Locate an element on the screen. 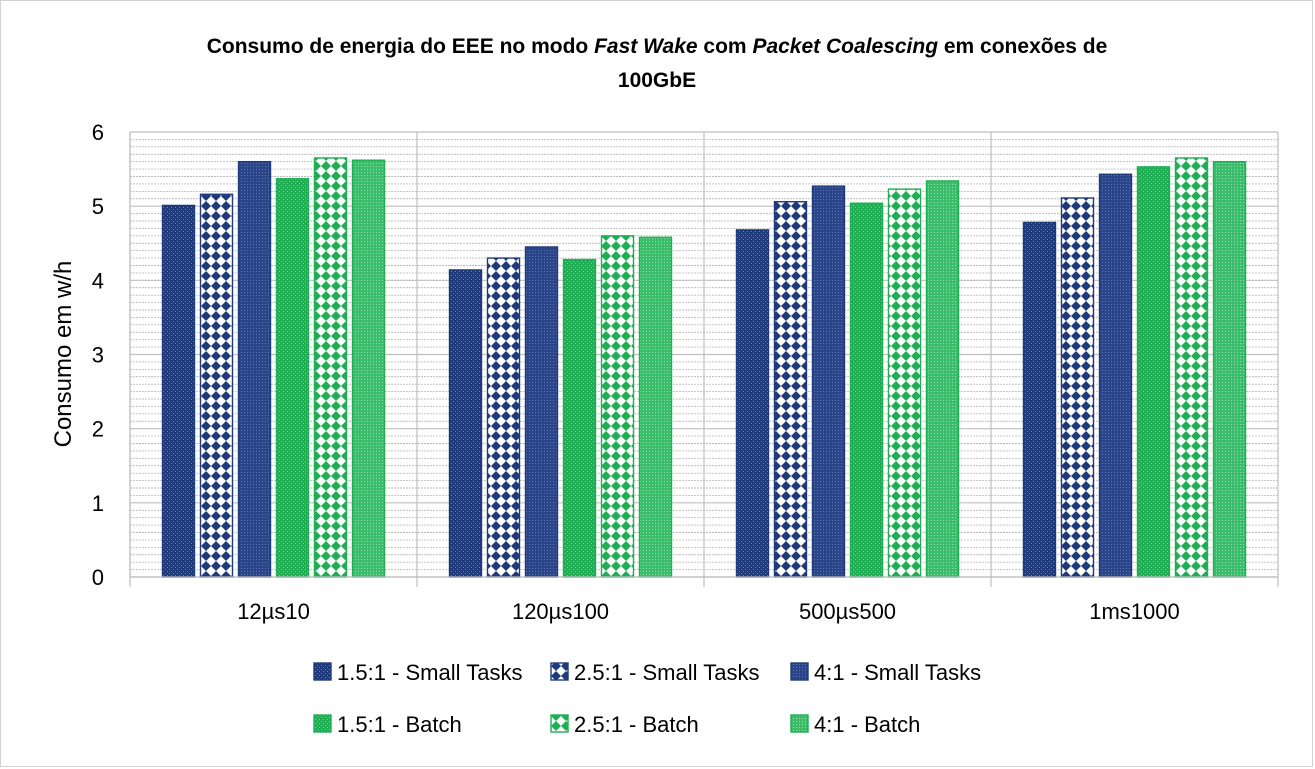 This screenshot has width=1315, height=769. legend-label: 2.5:1 - Small Tasks is located at coordinates (666, 672).